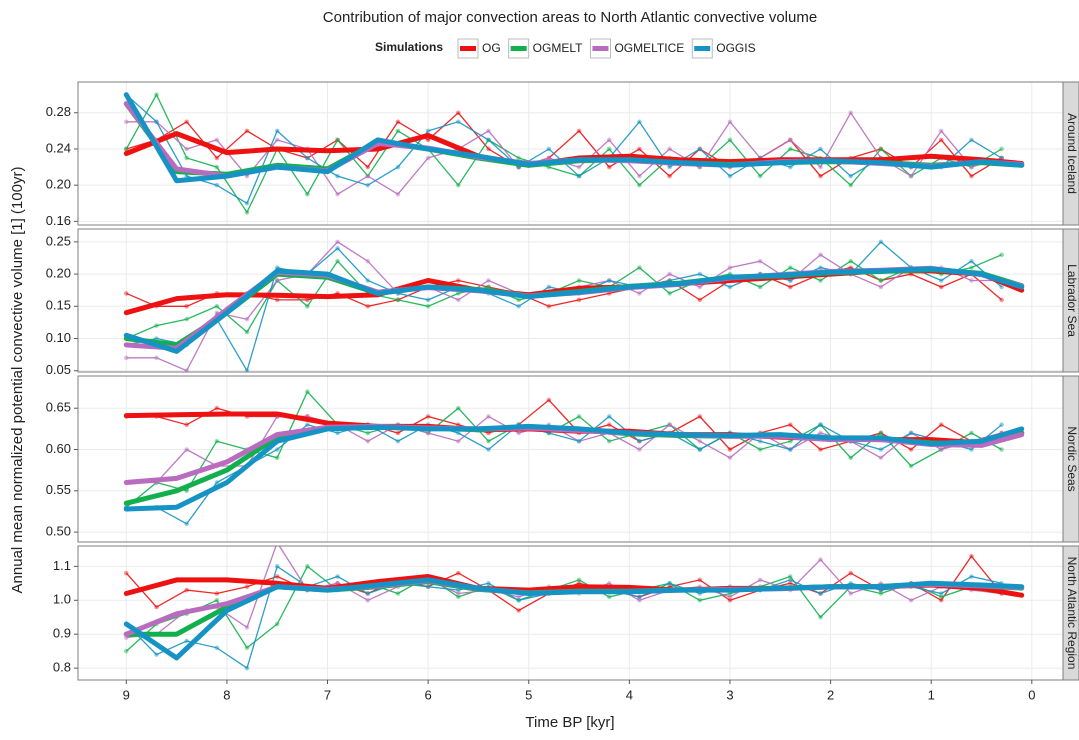 The image size is (1079, 740). What do you see at coordinates (62, 565) in the screenshot?
I see `y-tick-label: 1.1` at bounding box center [62, 565].